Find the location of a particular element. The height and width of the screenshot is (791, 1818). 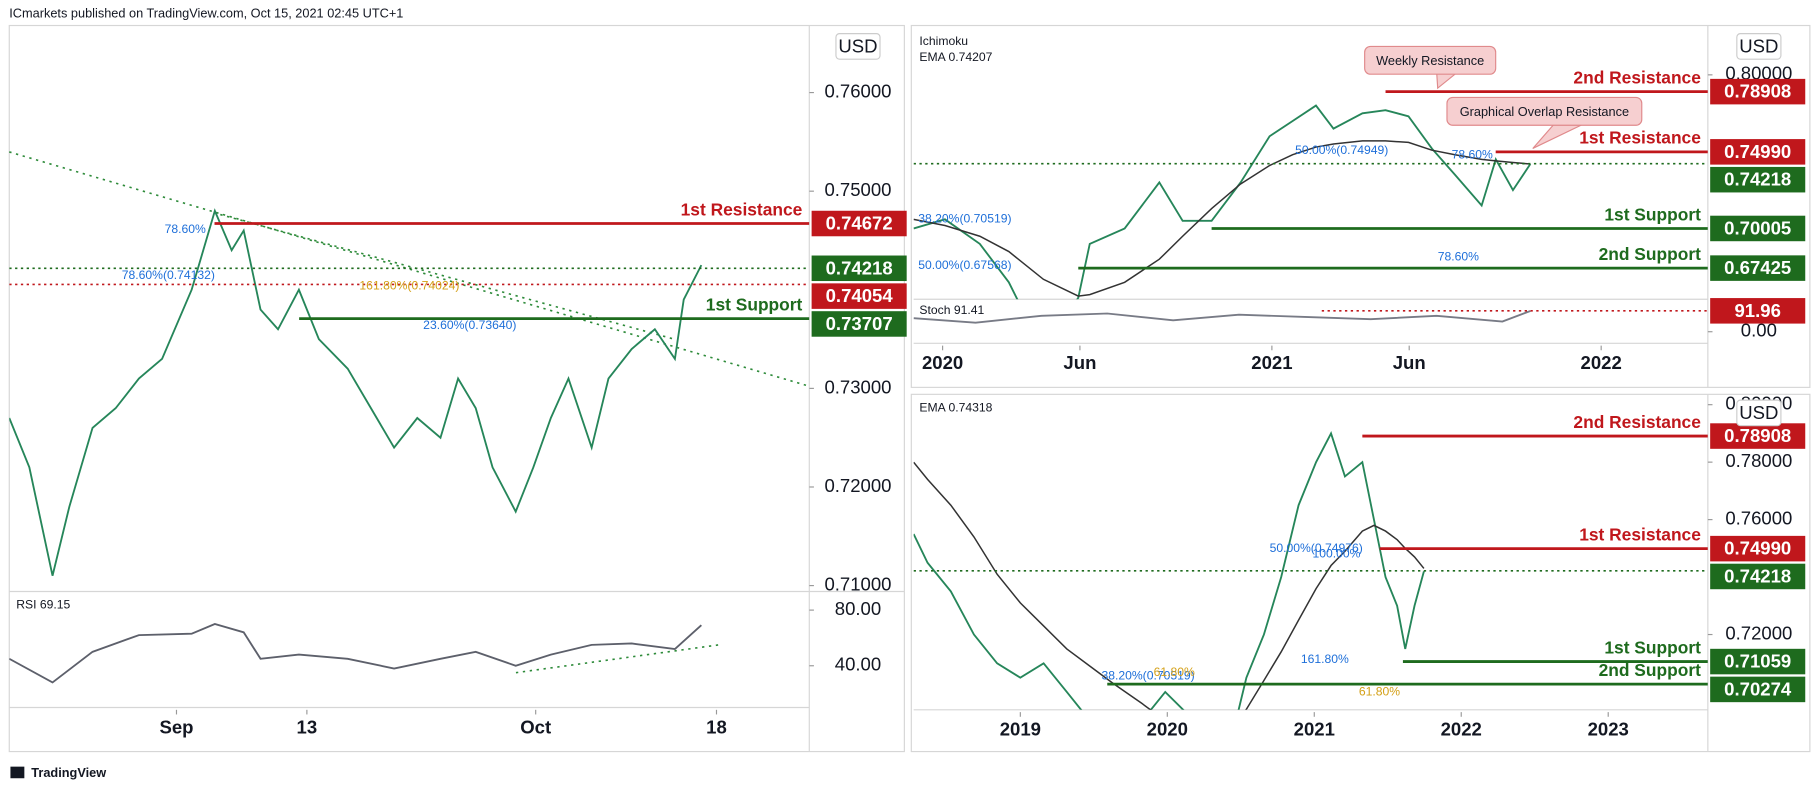

level-value: 0.71059 is located at coordinates (1757, 661).